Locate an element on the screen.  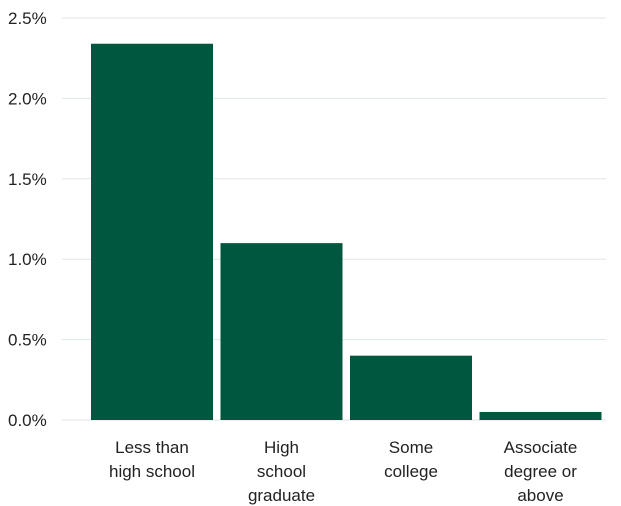
y-tick-label: 1.5% is located at coordinates (27, 179).